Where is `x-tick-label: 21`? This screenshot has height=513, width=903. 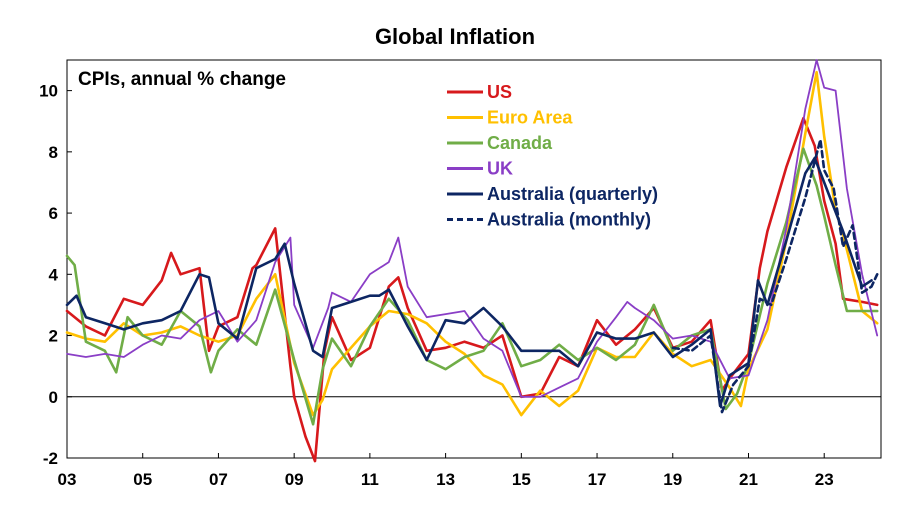 x-tick-label: 21 is located at coordinates (748, 479).